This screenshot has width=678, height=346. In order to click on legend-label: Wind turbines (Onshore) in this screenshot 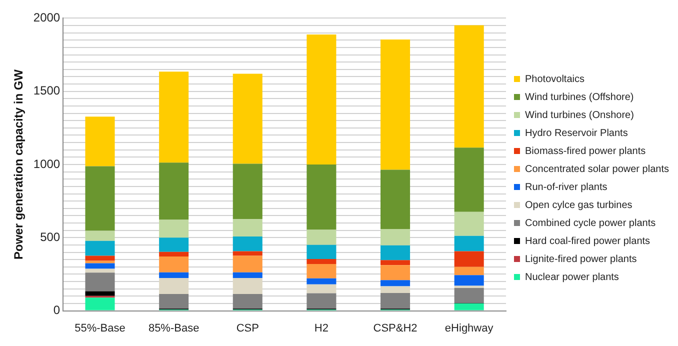, I will do `click(579, 115)`.